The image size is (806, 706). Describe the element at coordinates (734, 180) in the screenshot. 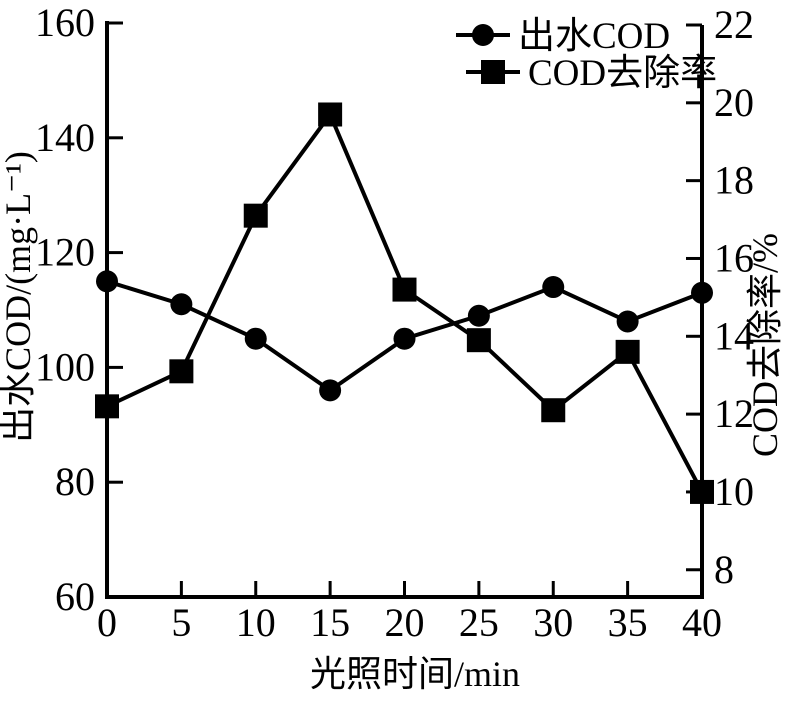

I see `right-axis-tick-label: 18` at that location.